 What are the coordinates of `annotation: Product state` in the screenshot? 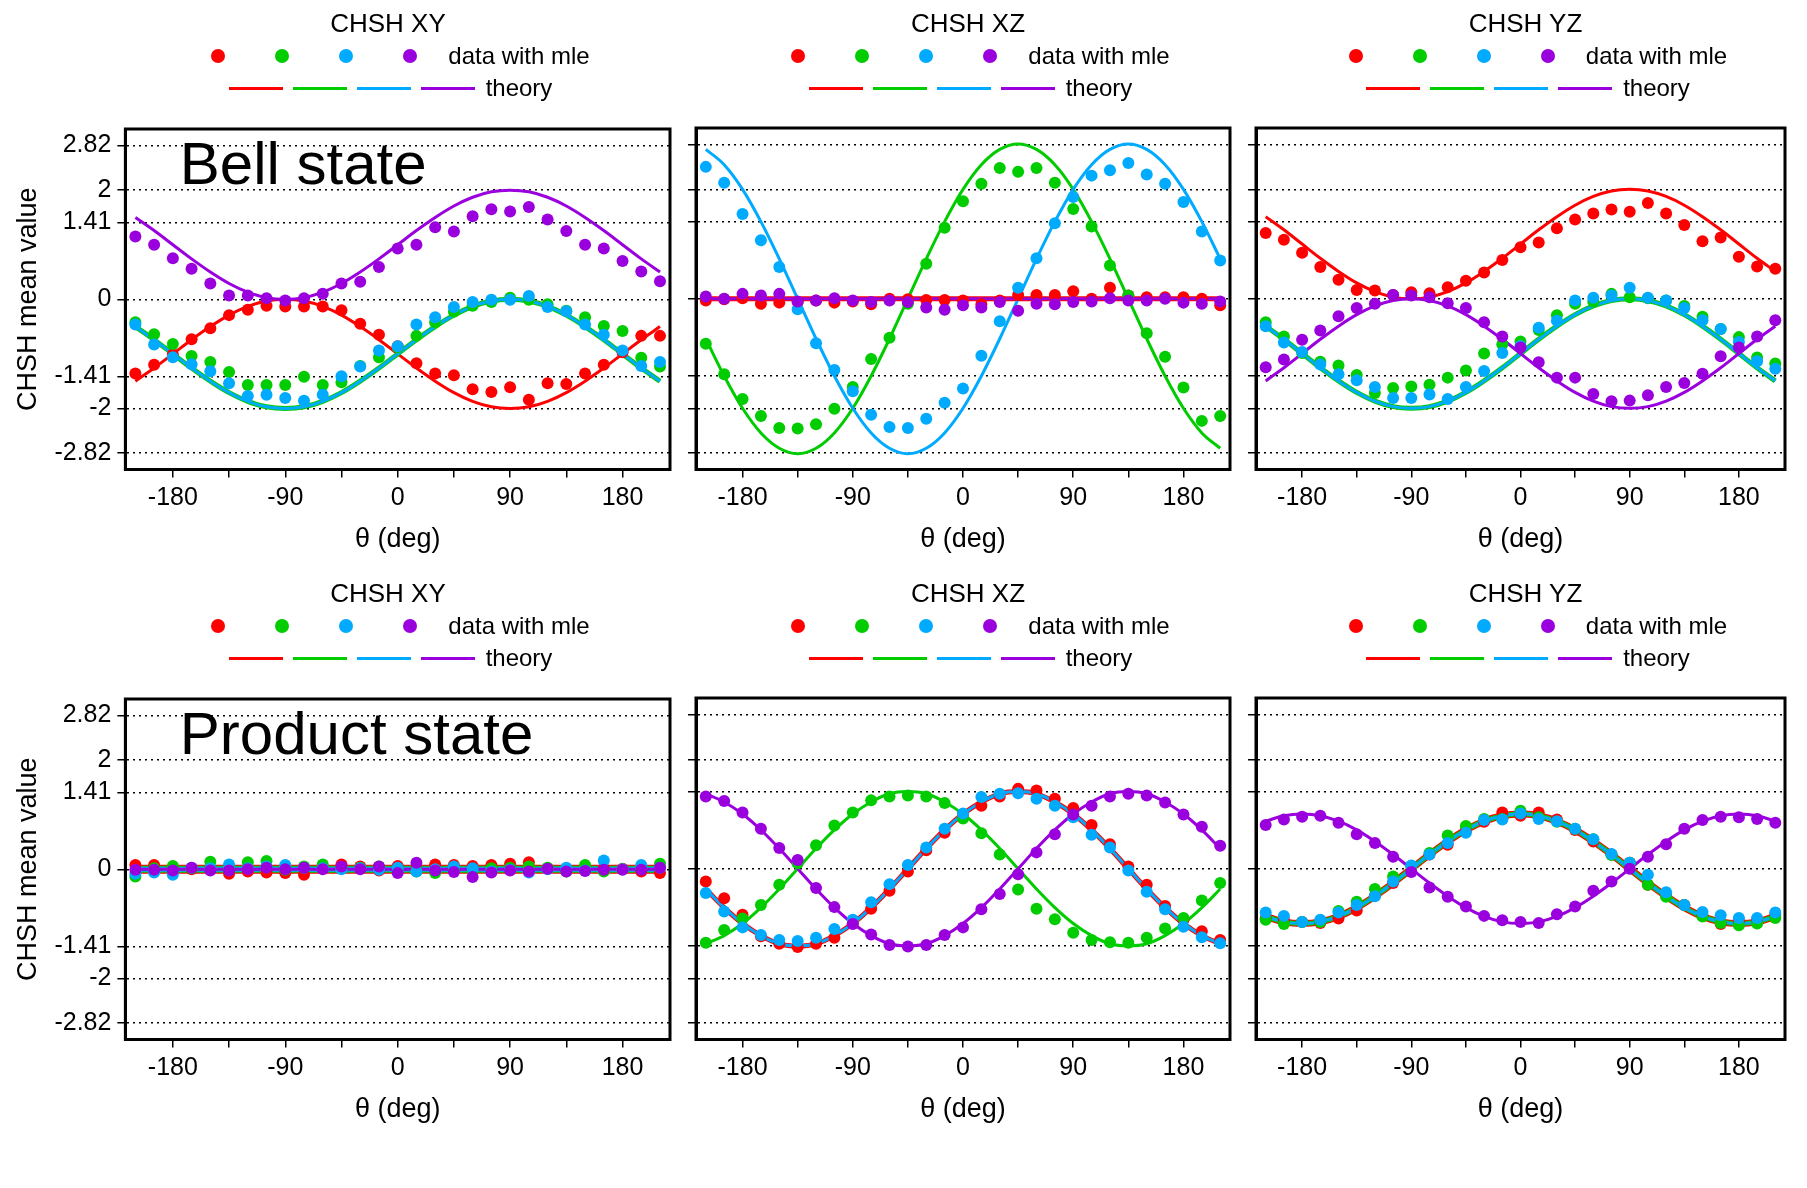 It's located at (356, 733).